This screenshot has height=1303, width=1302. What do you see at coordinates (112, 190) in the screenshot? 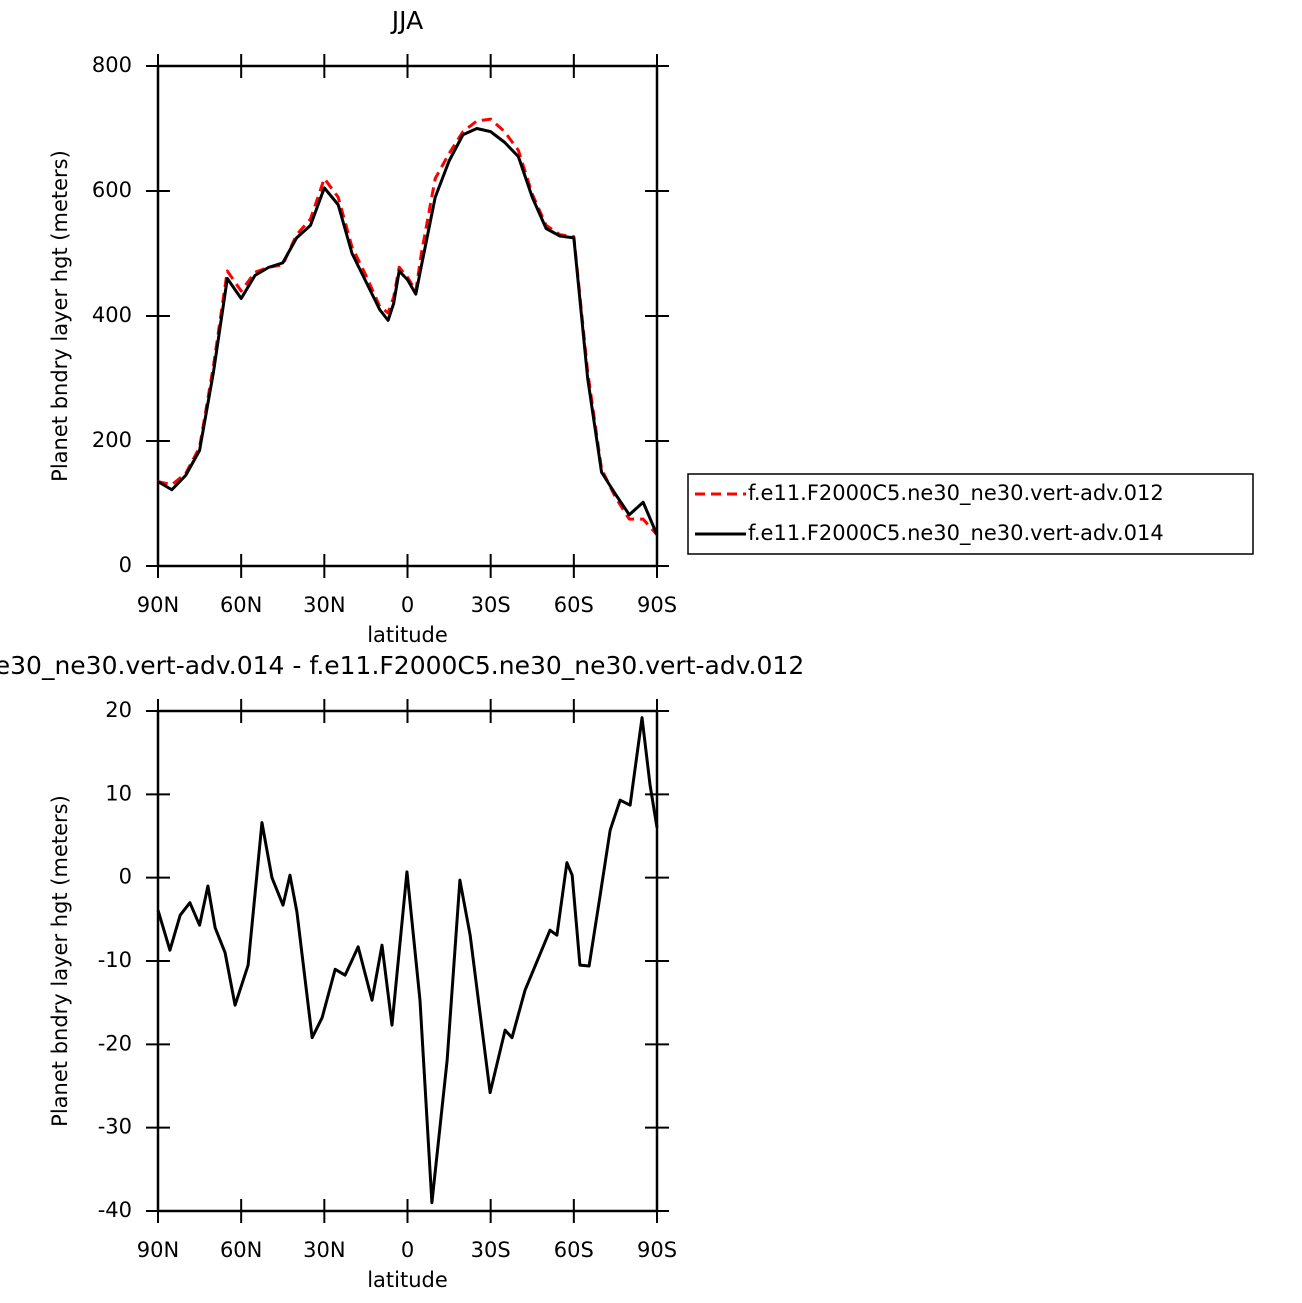
I see `y-tick-label: 600` at bounding box center [112, 190].